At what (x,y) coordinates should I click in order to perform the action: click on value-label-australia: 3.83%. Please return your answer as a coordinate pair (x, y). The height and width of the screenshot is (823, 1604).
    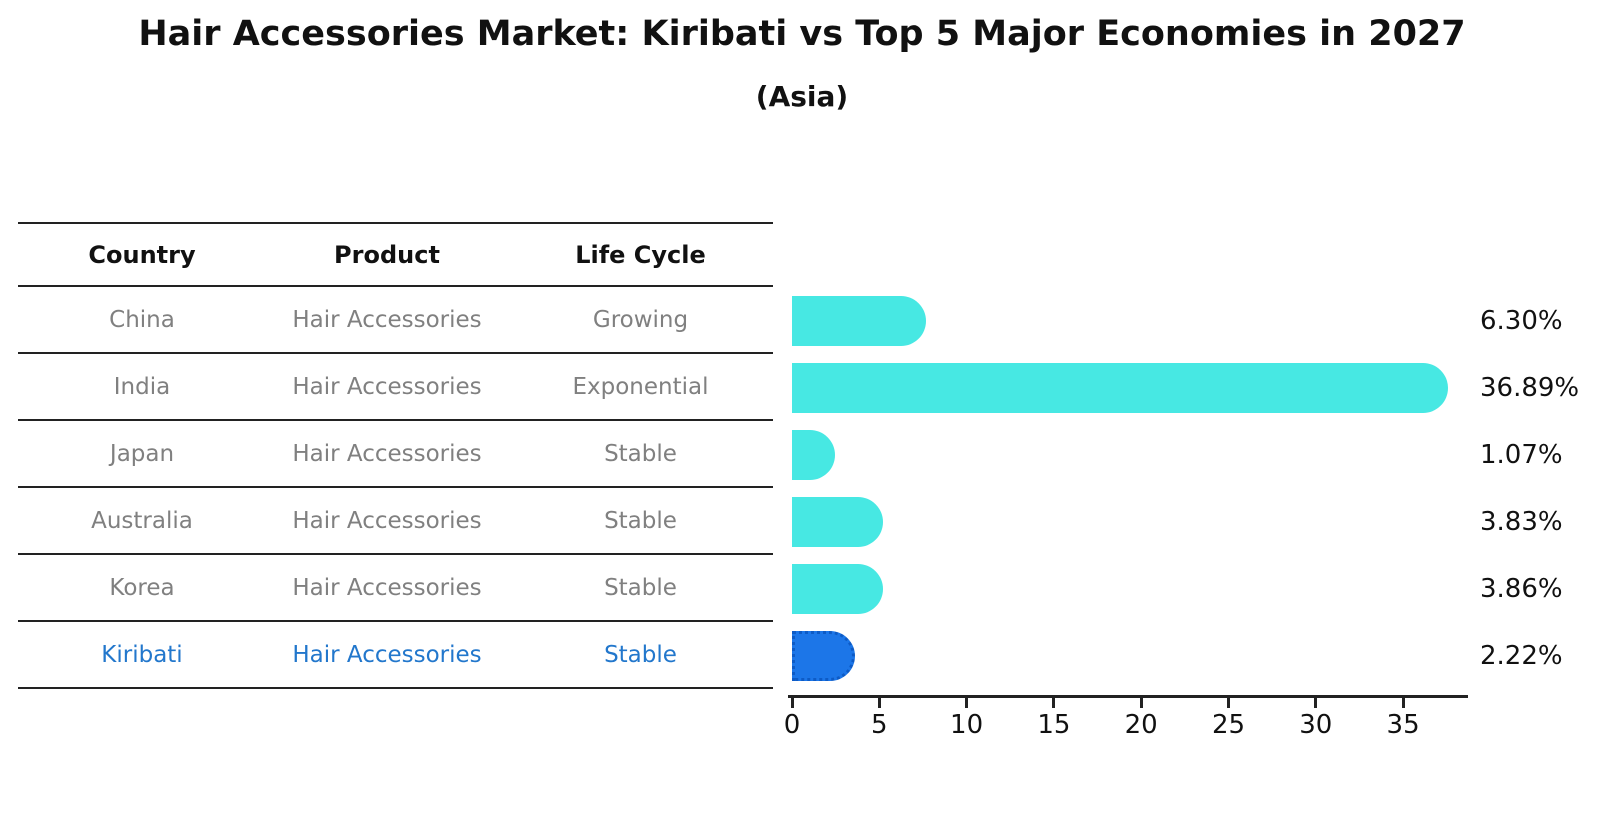
    Looking at the image, I should click on (1521, 521).